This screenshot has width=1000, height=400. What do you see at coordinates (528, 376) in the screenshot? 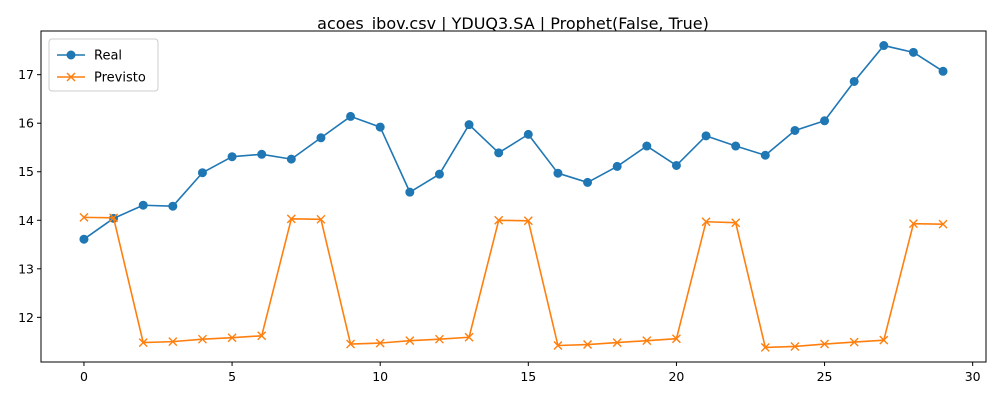
I see `x-tick-label: 15` at bounding box center [528, 376].